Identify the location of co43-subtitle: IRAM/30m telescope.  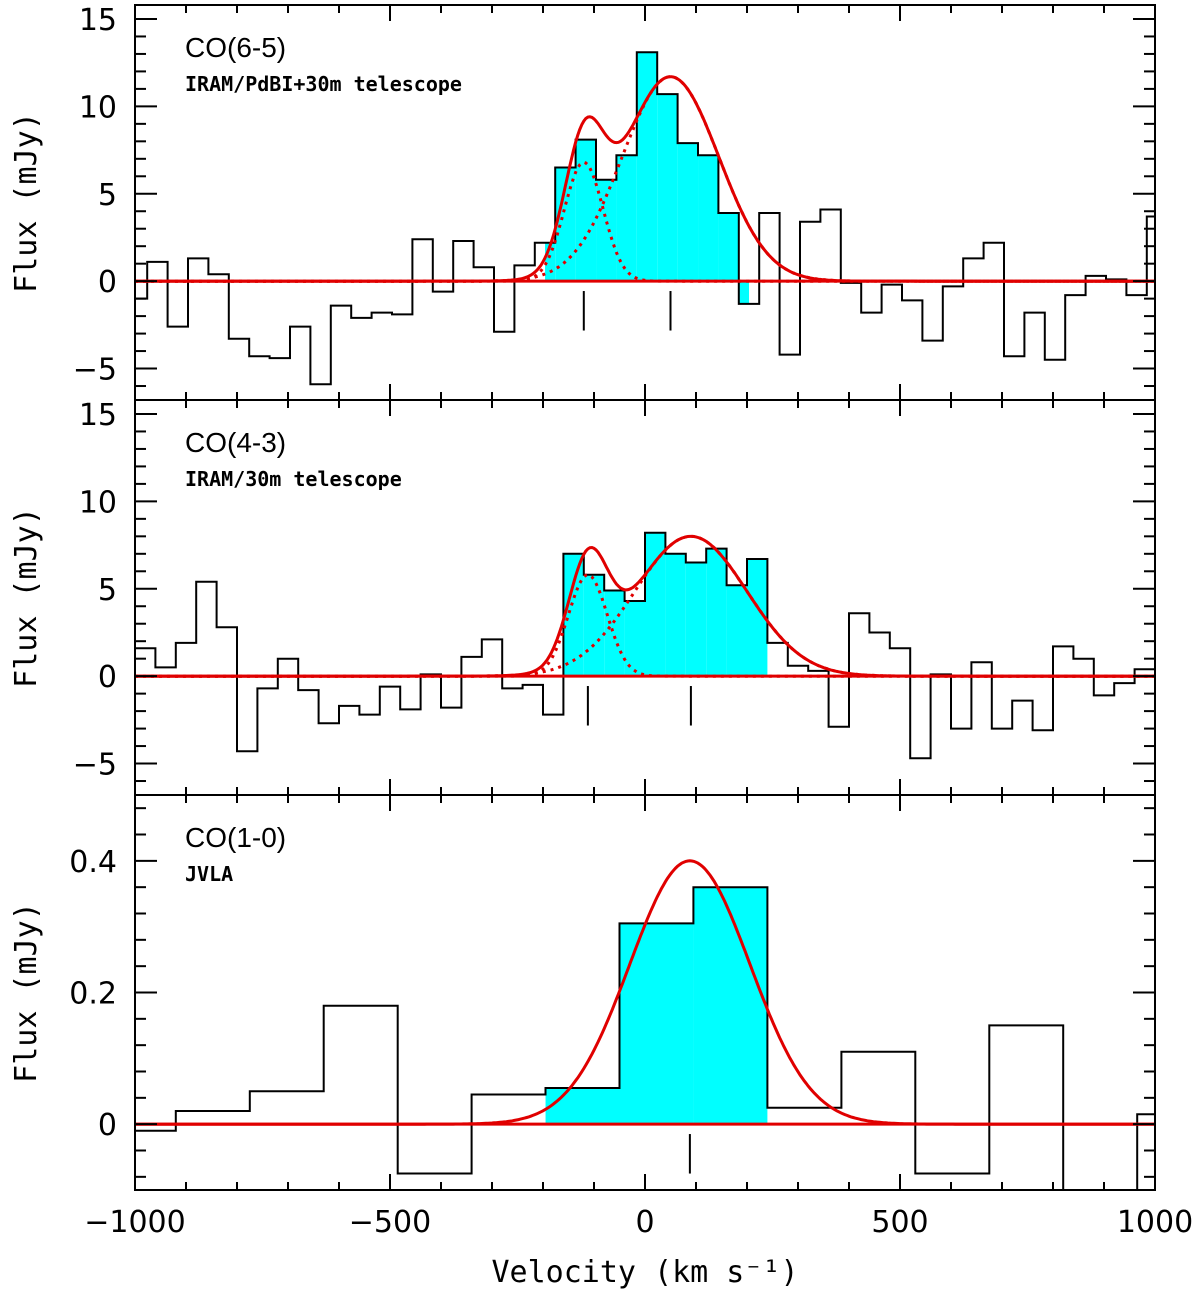
(293, 479).